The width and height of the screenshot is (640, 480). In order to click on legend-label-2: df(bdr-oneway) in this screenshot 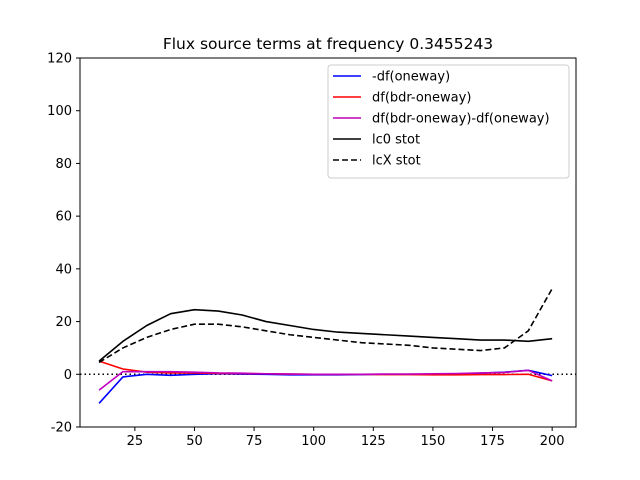, I will do `click(421, 98)`.